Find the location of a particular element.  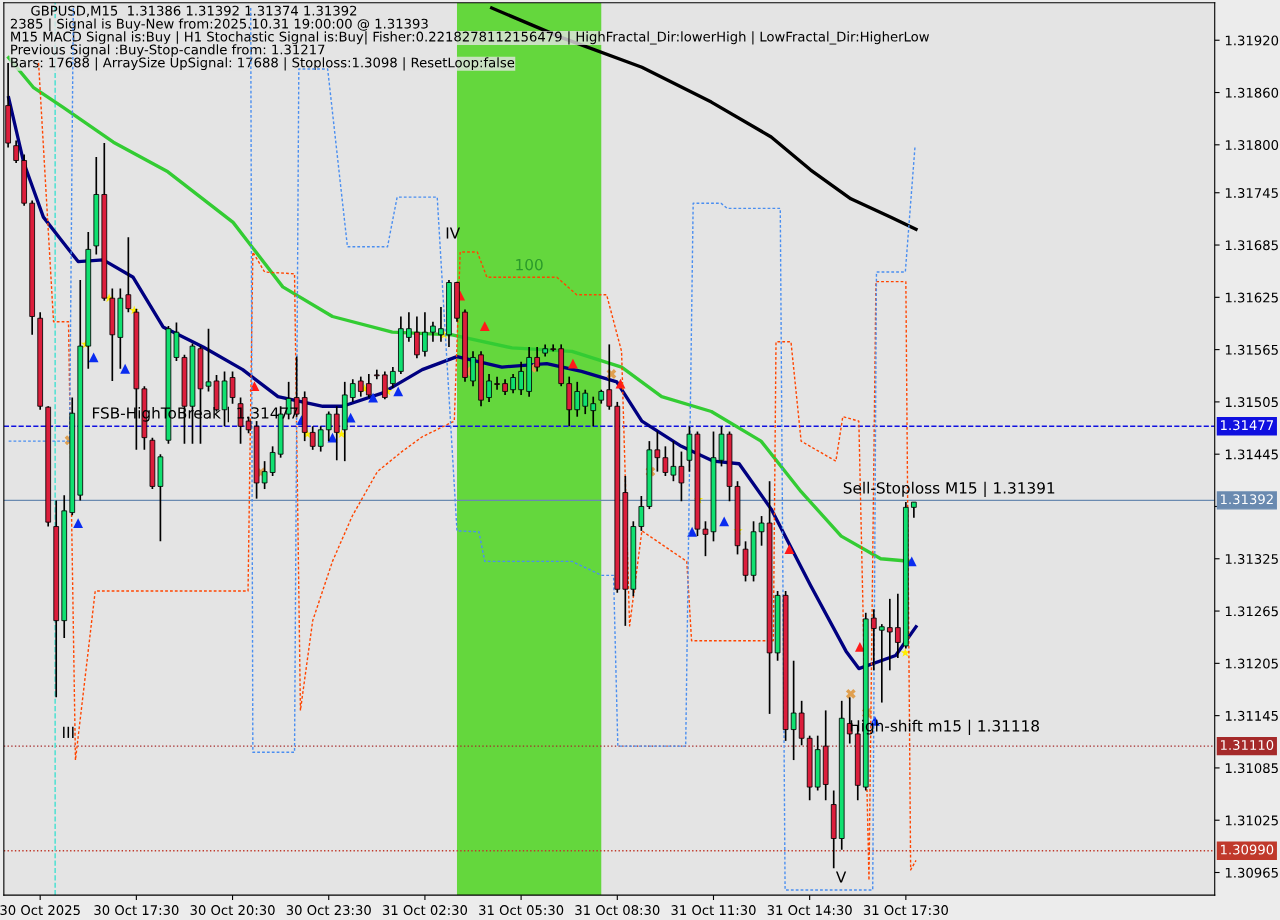

y-tick-label: 1.31205 is located at coordinates (1251, 663).